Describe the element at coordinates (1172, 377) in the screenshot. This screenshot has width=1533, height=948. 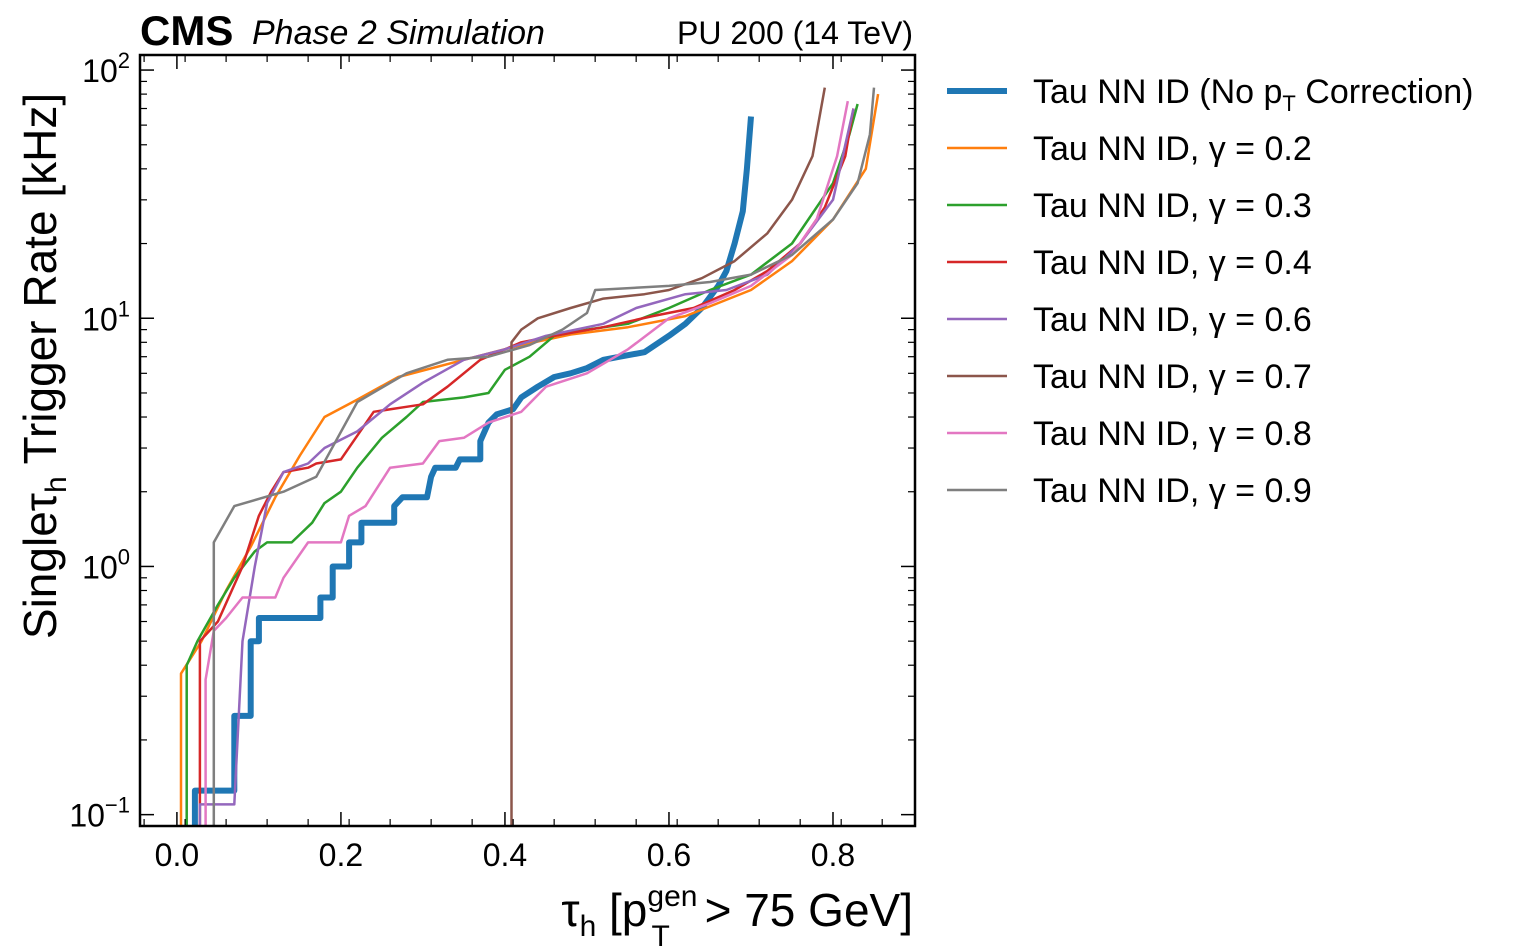
I see `legend-label-5: Tau NN ID, γ = 0.7` at that location.